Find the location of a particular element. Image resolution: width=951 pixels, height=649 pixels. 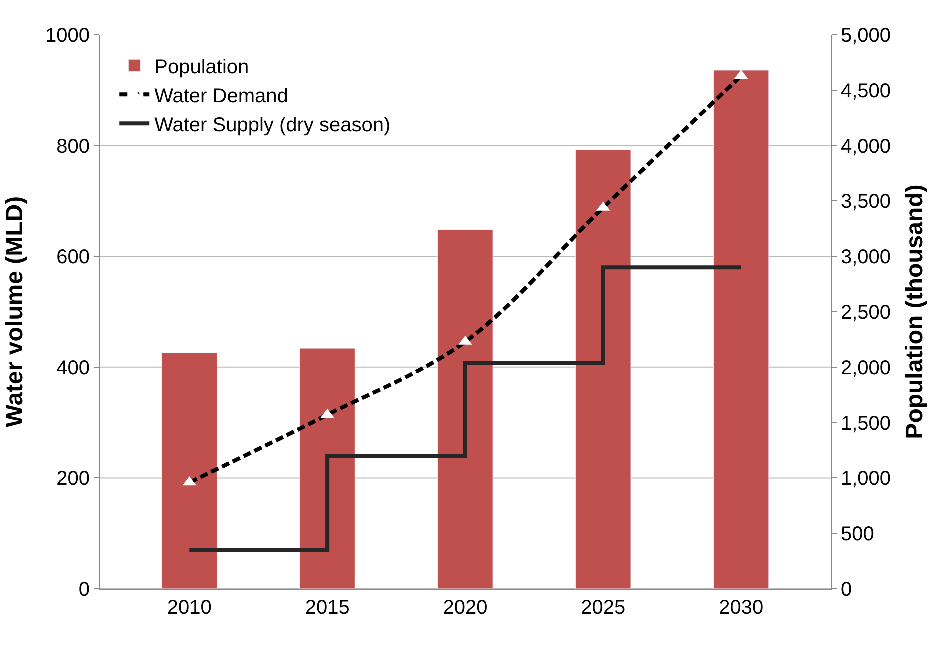

y-axis-title: Water volume (MLD) is located at coordinates (15, 312).